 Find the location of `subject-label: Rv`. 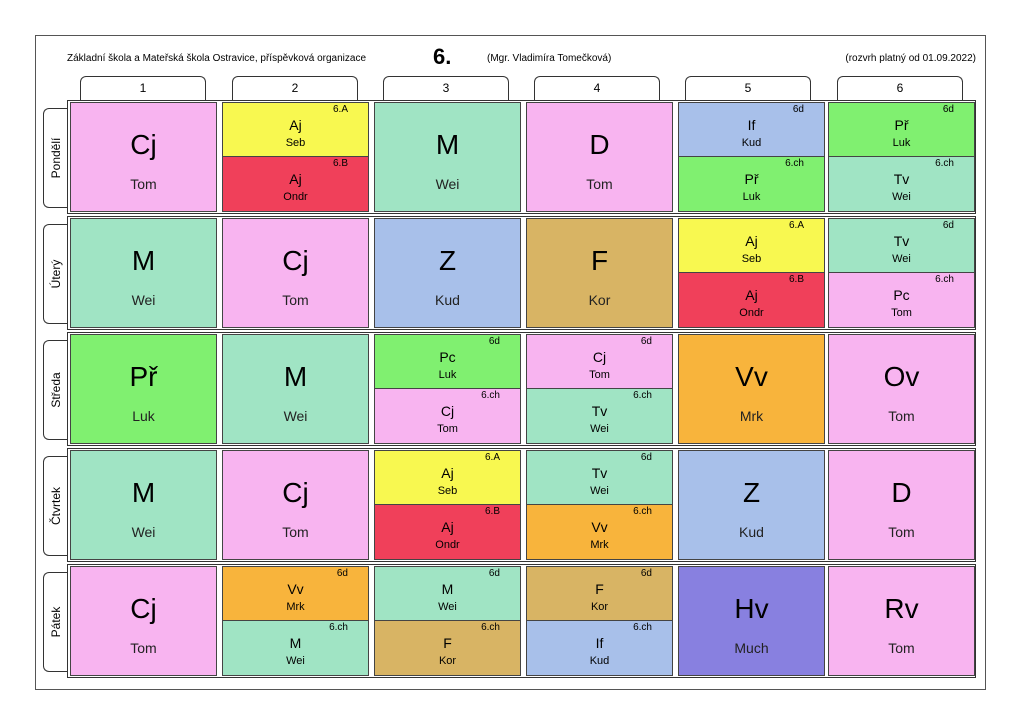

subject-label: Rv is located at coordinates (901, 608).